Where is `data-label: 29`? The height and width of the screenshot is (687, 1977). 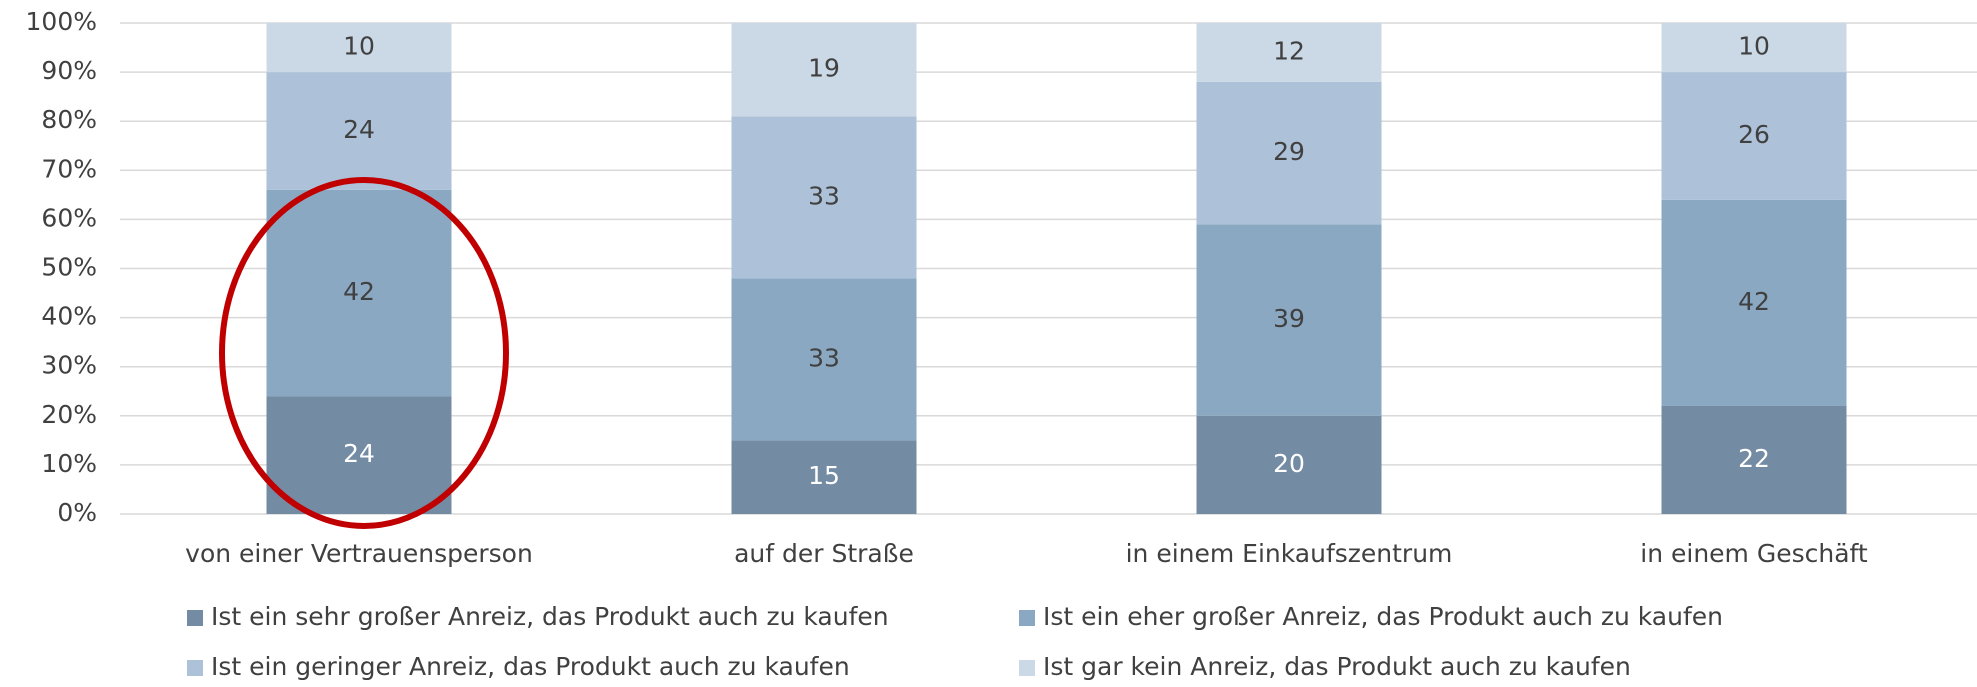 data-label: 29 is located at coordinates (1289, 151).